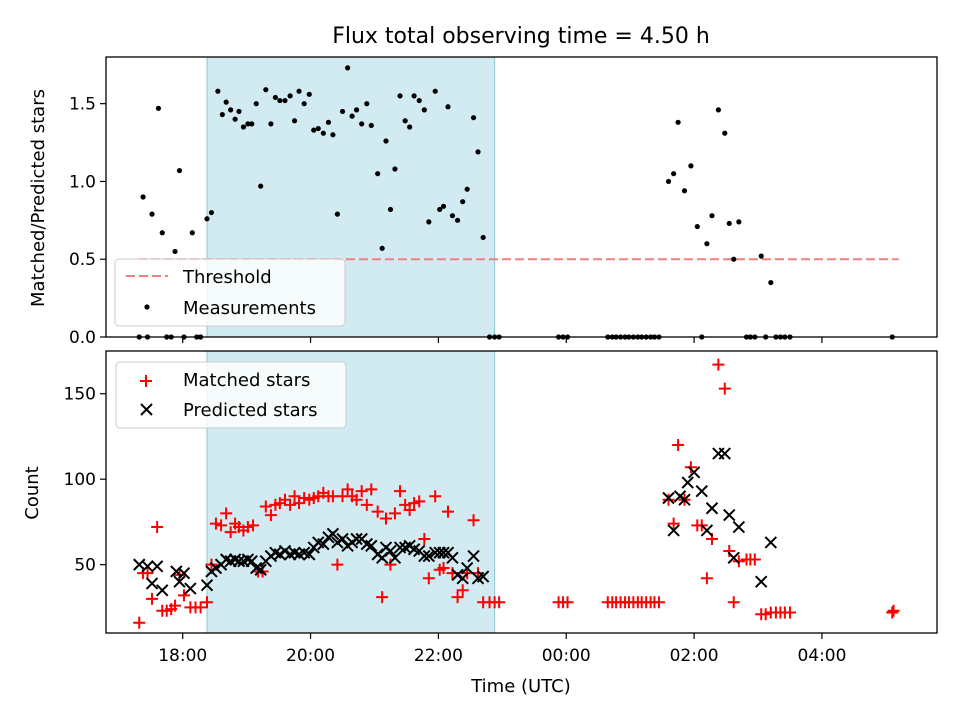 The height and width of the screenshot is (720, 960). Describe the element at coordinates (310, 656) in the screenshot. I see `count-x-tick-label: 20:00` at that location.